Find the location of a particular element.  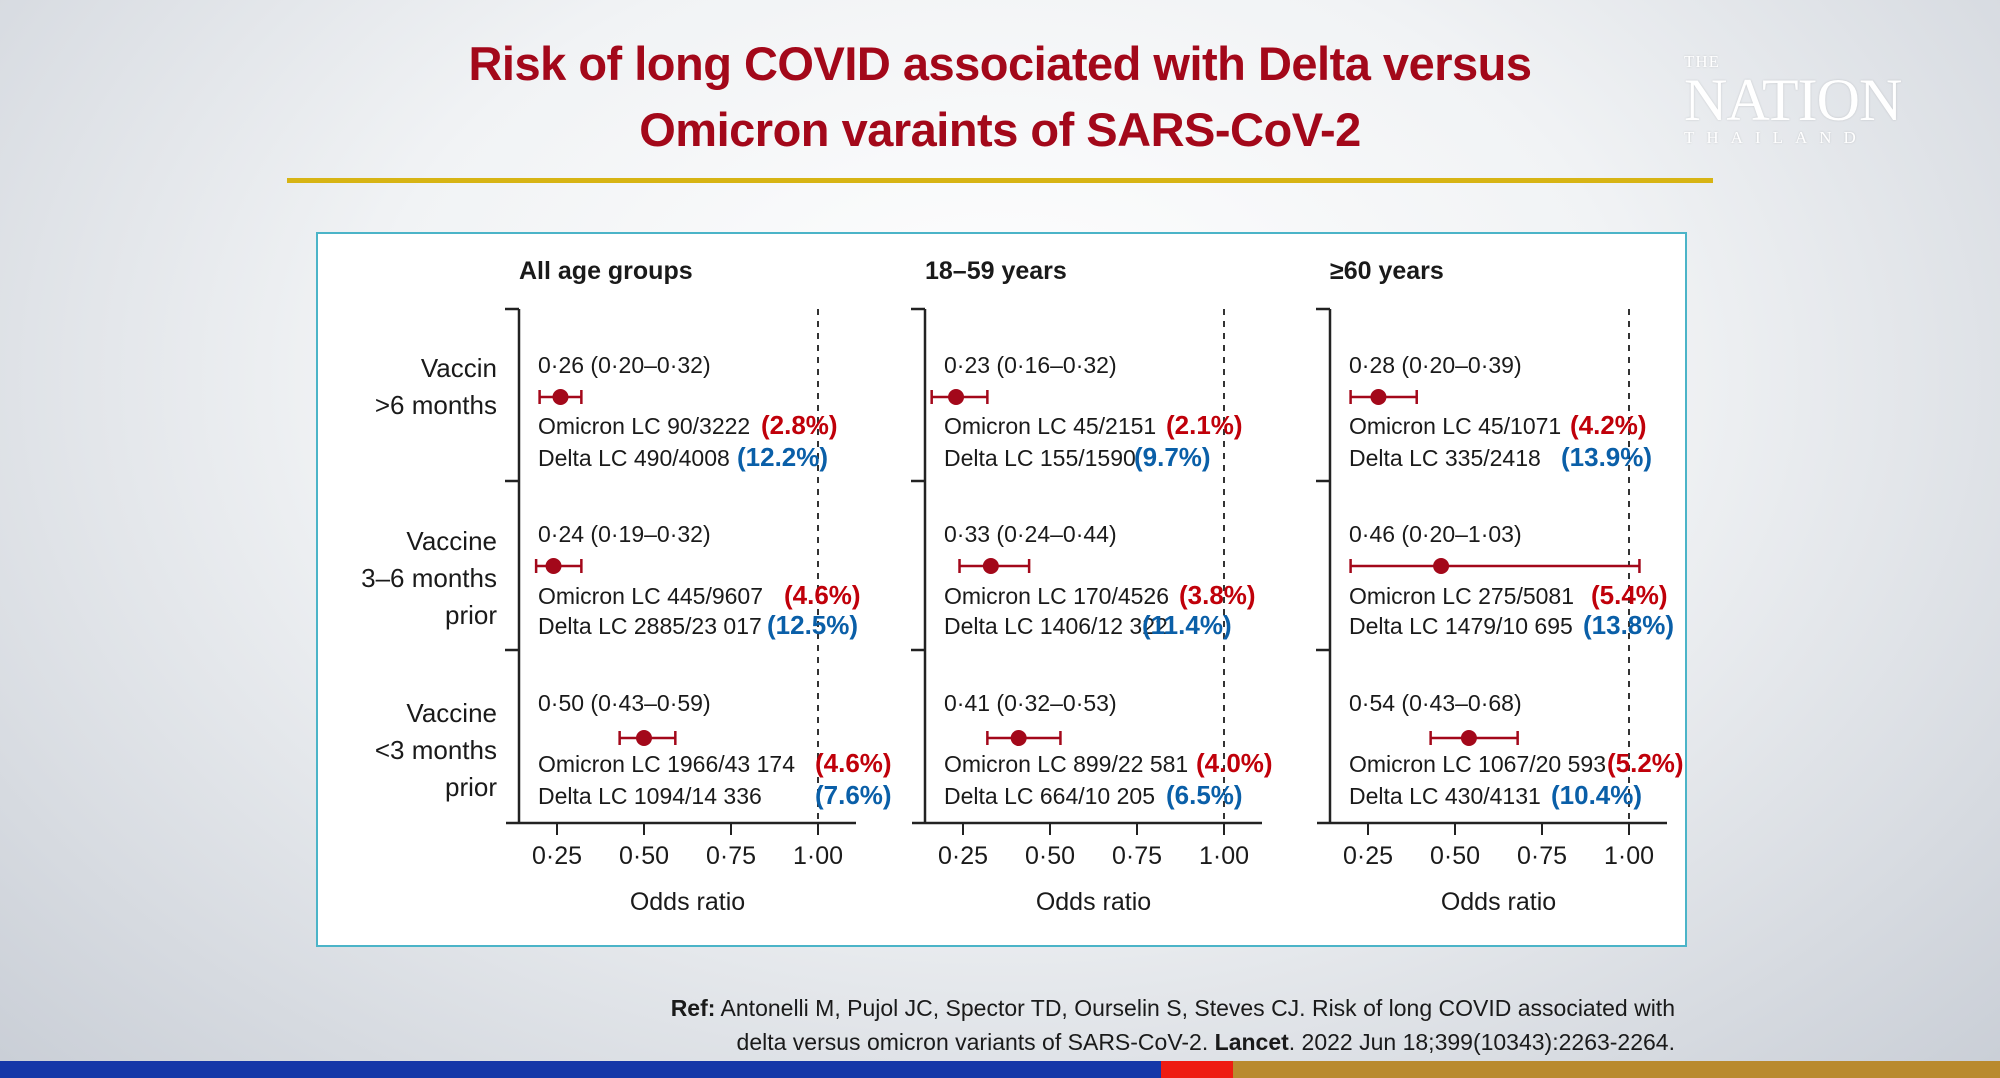

omicron-count: Omicron LC 1966/43 174 is located at coordinates (666, 764).